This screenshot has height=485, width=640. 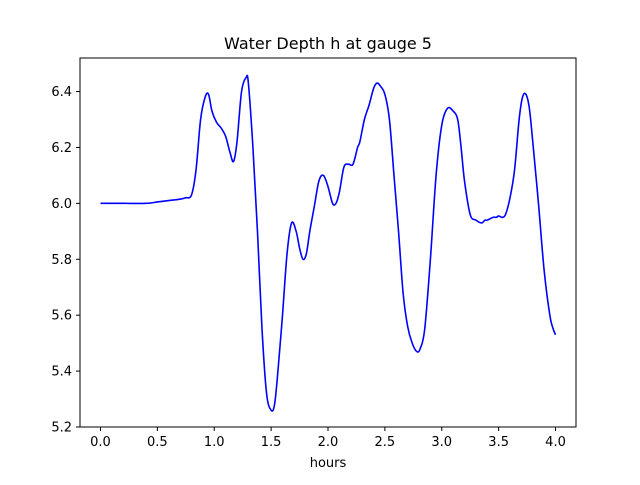 I want to click on y-tick-label: 5.4, so click(x=61, y=372).